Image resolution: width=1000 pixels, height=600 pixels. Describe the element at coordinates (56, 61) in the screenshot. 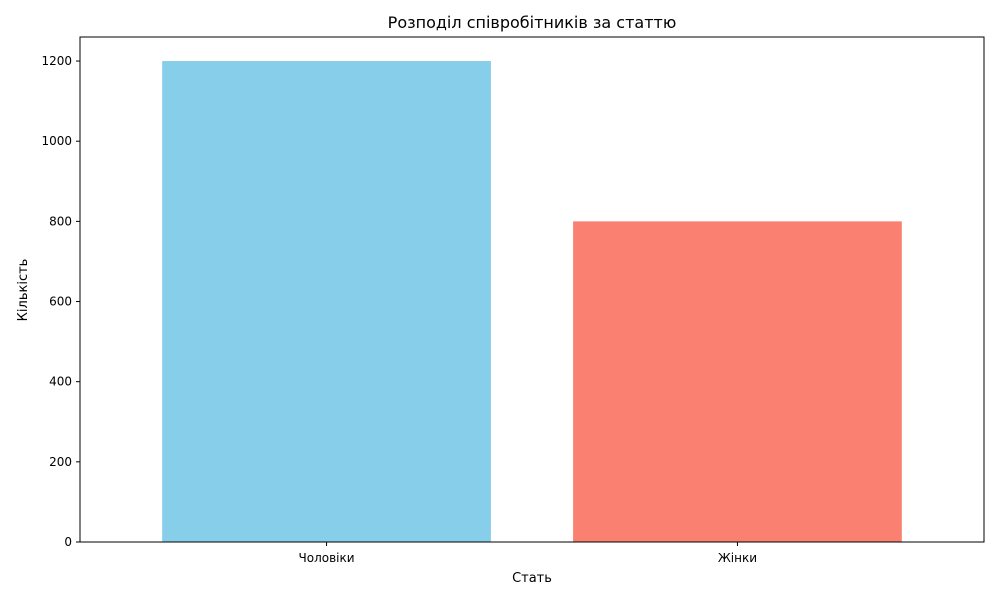

I see `y-tick-label: 1200` at that location.